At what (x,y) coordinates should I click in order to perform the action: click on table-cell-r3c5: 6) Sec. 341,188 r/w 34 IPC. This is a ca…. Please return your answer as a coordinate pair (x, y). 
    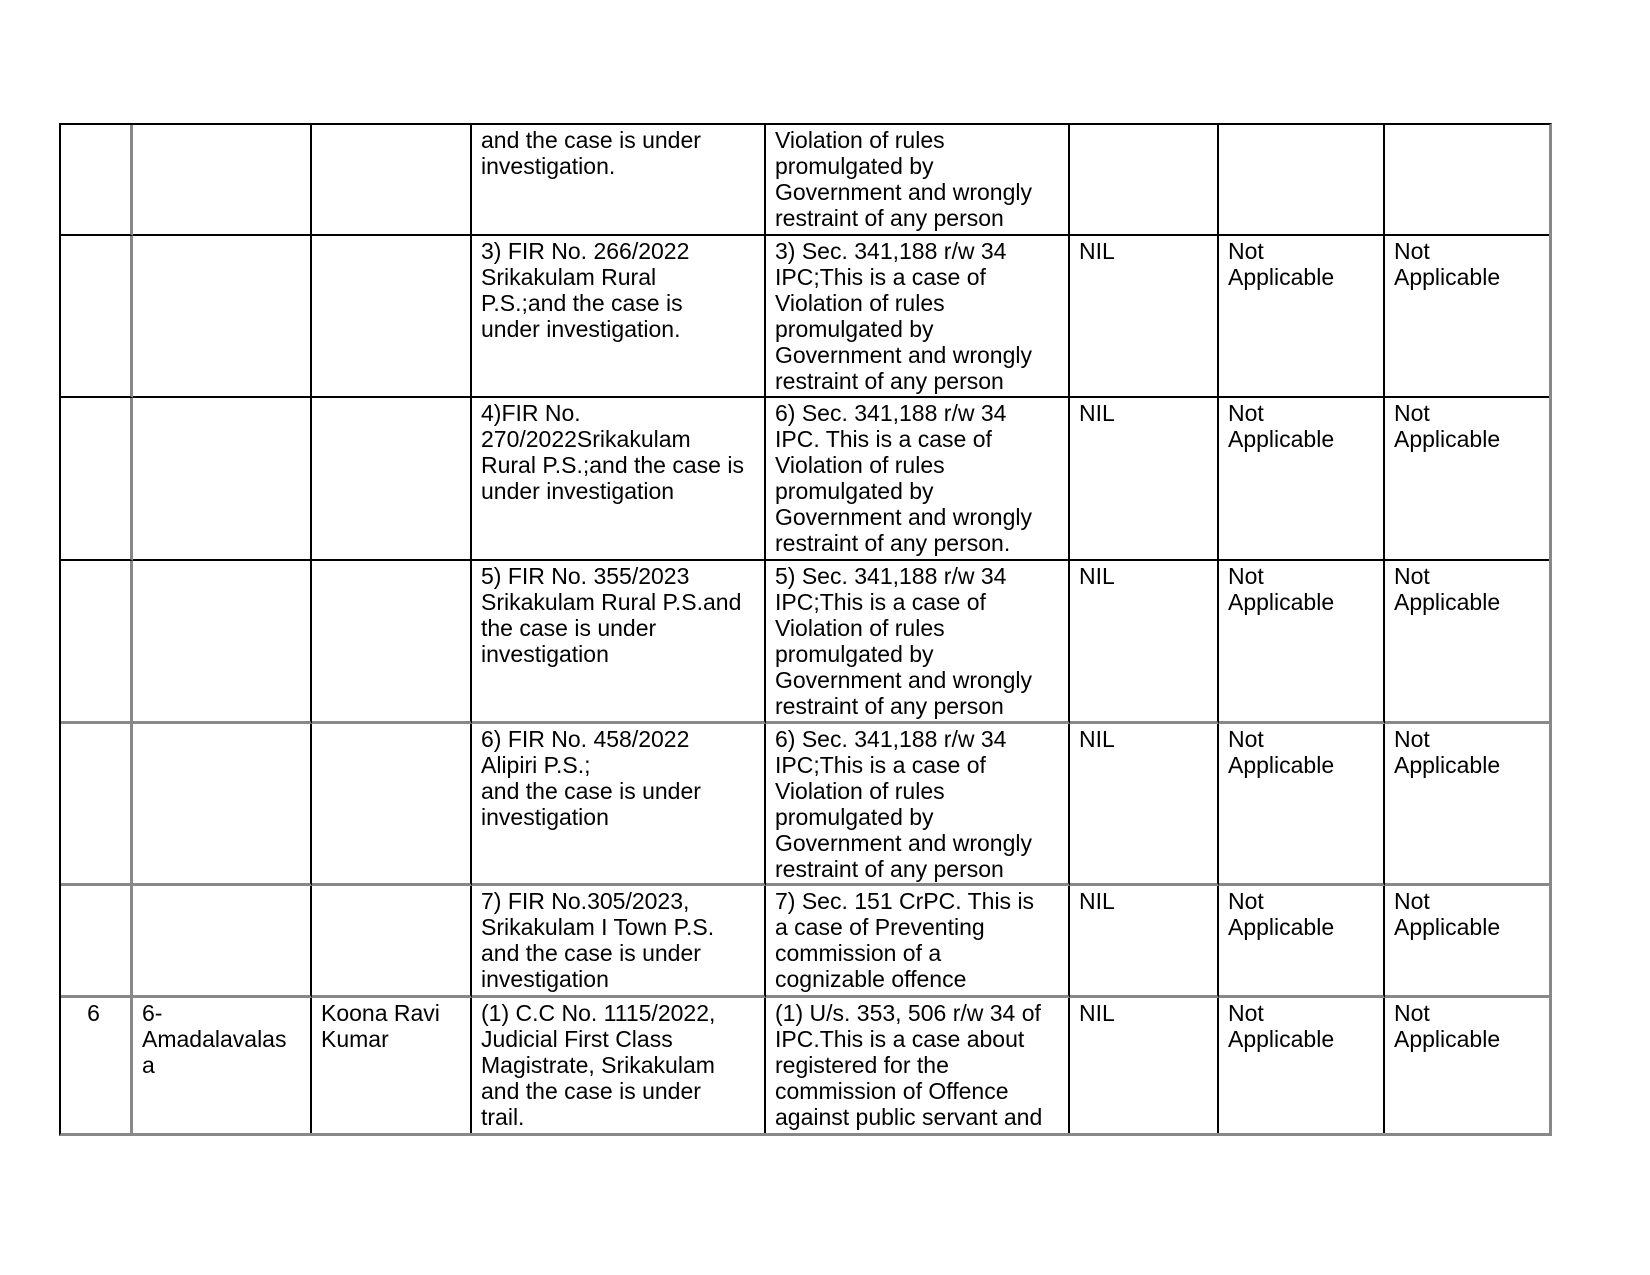
    Looking at the image, I should click on (918, 479).